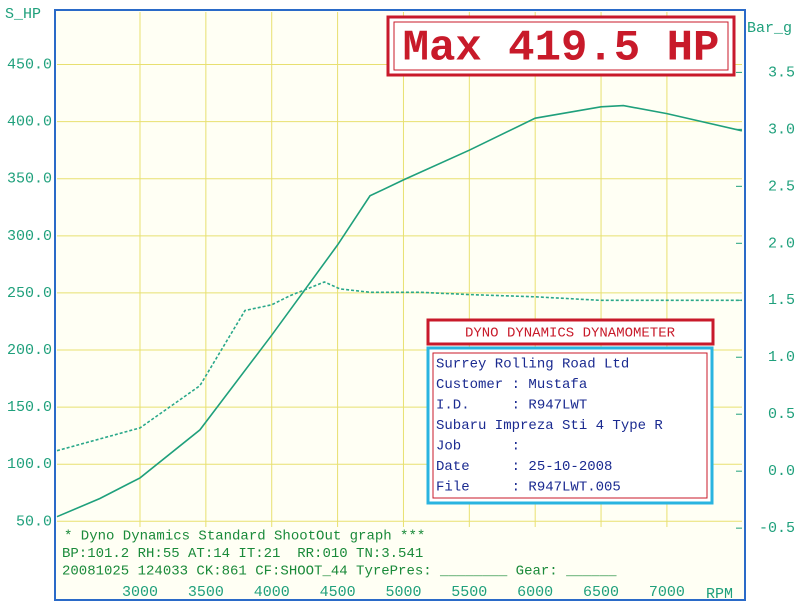 This screenshot has width=799, height=609. What do you see at coordinates (769, 28) in the screenshot?
I see `y2-axis-label: Bar_g` at bounding box center [769, 28].